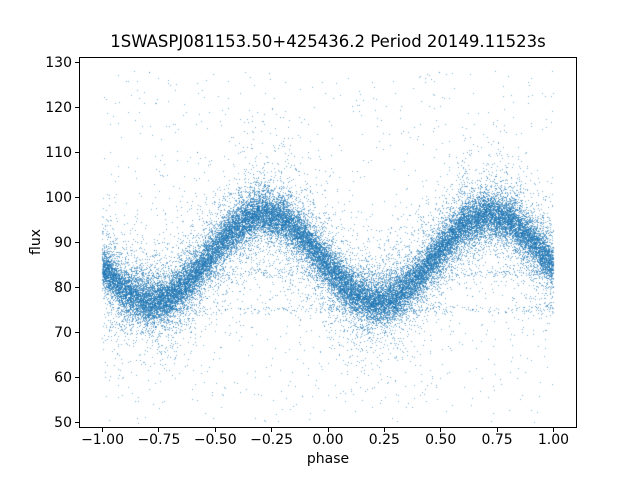 The width and height of the screenshot is (640, 480). Describe the element at coordinates (58, 197) in the screenshot. I see `y-tick-label: 100` at that location.